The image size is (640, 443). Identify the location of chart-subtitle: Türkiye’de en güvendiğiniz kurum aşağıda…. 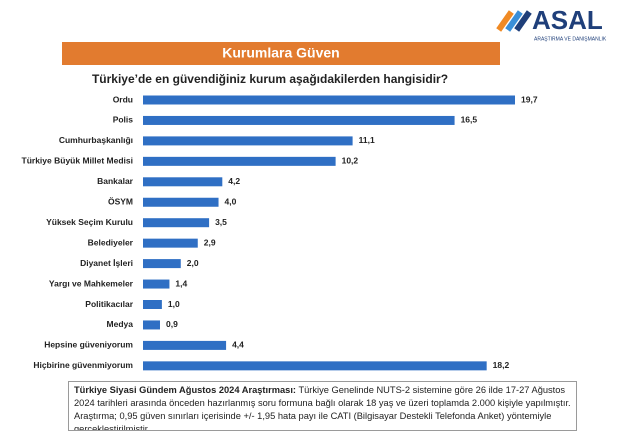
(270, 79).